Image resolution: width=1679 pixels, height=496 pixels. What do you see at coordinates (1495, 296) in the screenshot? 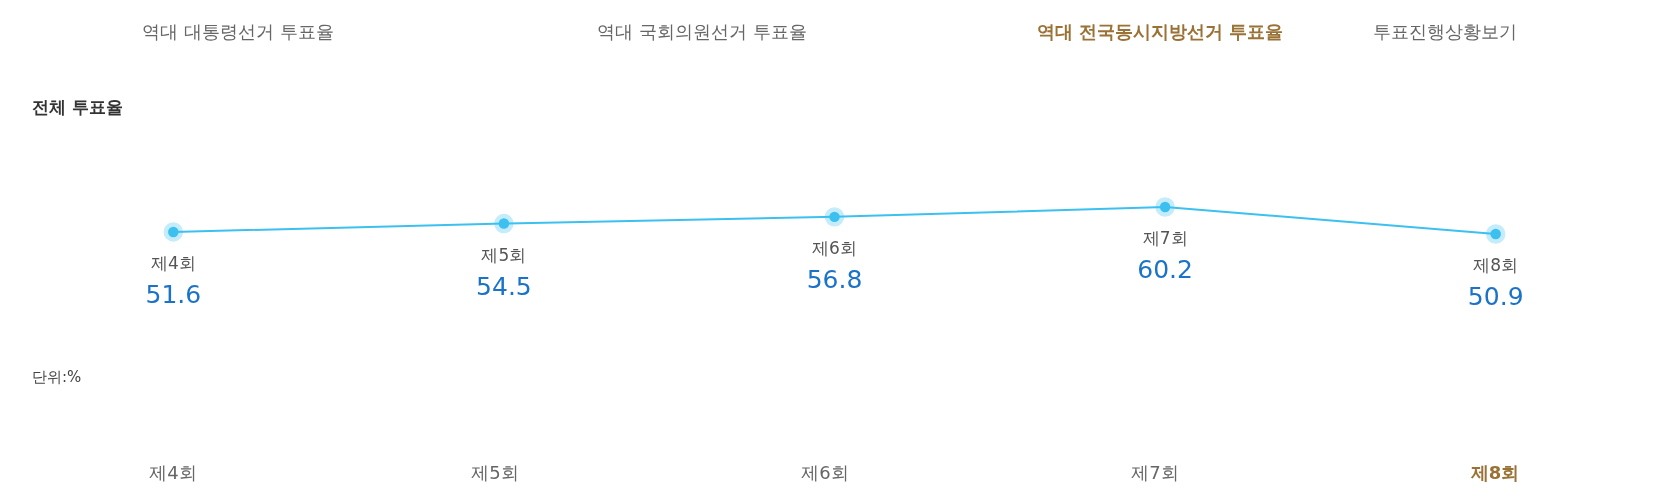
I see `data-label: 50.9` at bounding box center [1495, 296].